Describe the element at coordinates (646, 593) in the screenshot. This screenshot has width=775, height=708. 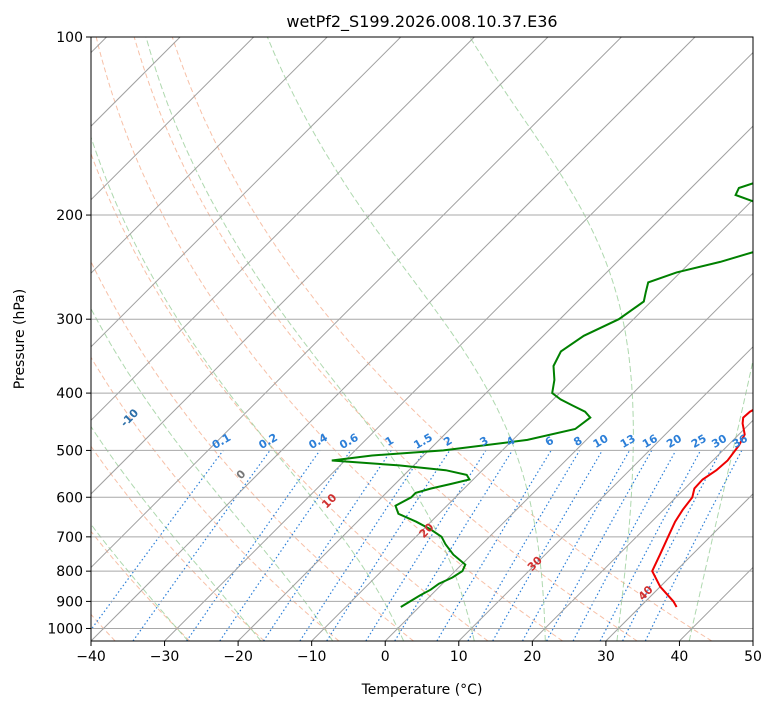
I see `warm-adiabat-label: 40` at that location.